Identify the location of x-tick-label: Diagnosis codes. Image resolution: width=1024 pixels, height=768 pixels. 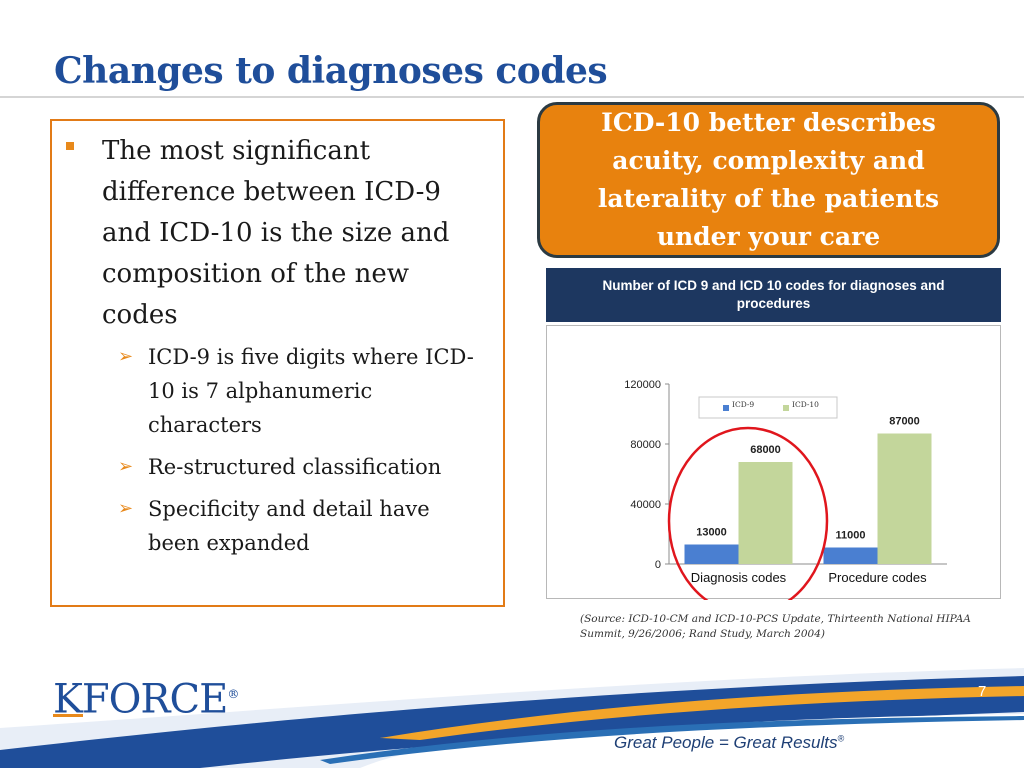
(739, 577).